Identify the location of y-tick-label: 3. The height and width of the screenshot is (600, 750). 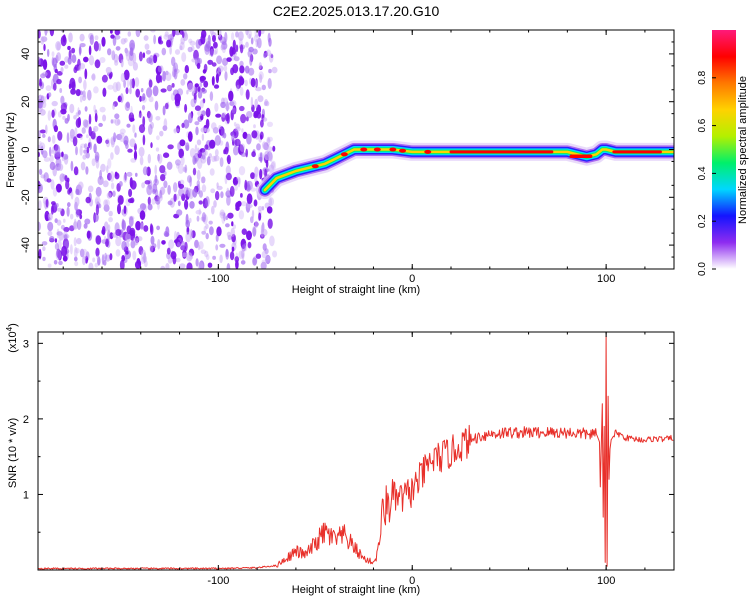
(26, 344).